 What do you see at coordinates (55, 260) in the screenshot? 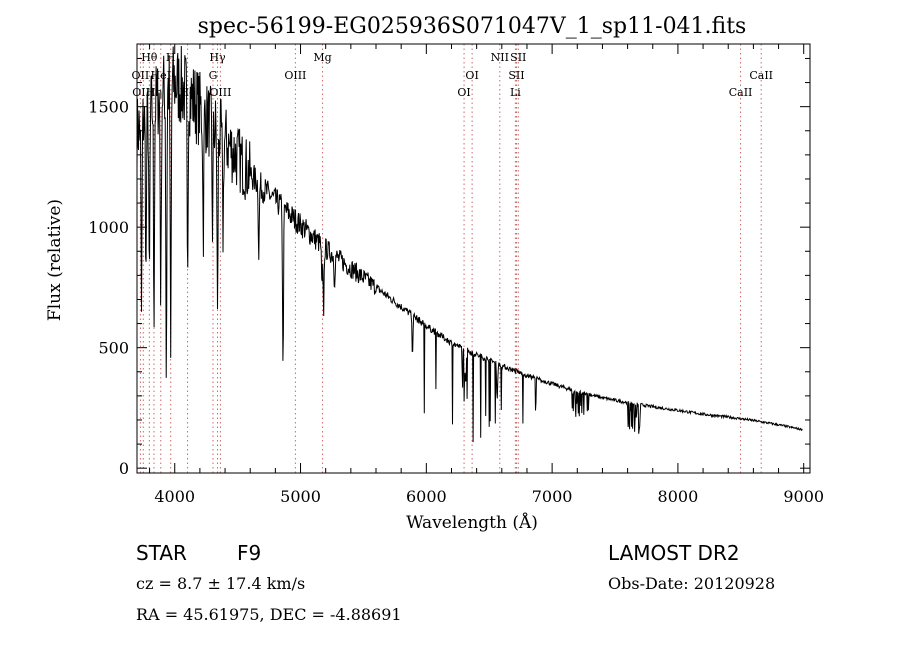
I see `y-axis-label: Flux (relative)` at bounding box center [55, 260].